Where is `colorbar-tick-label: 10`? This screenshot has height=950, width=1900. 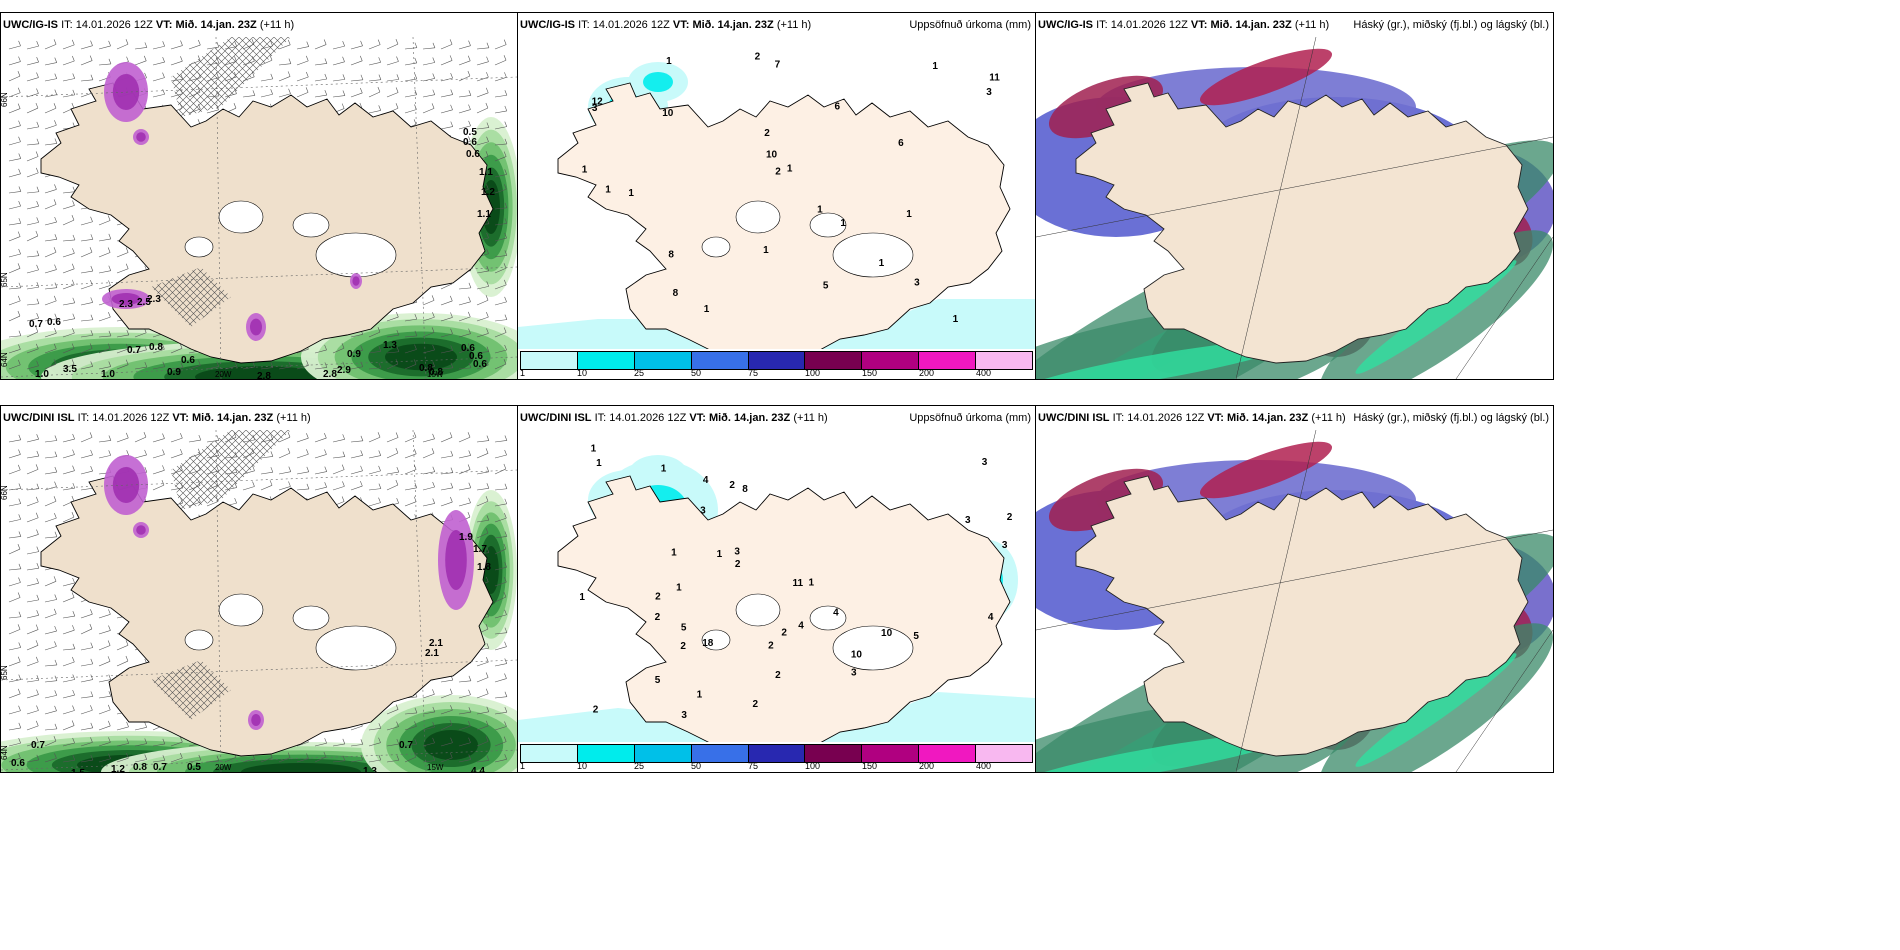
colorbar-tick-label: 10 is located at coordinates (582, 766).